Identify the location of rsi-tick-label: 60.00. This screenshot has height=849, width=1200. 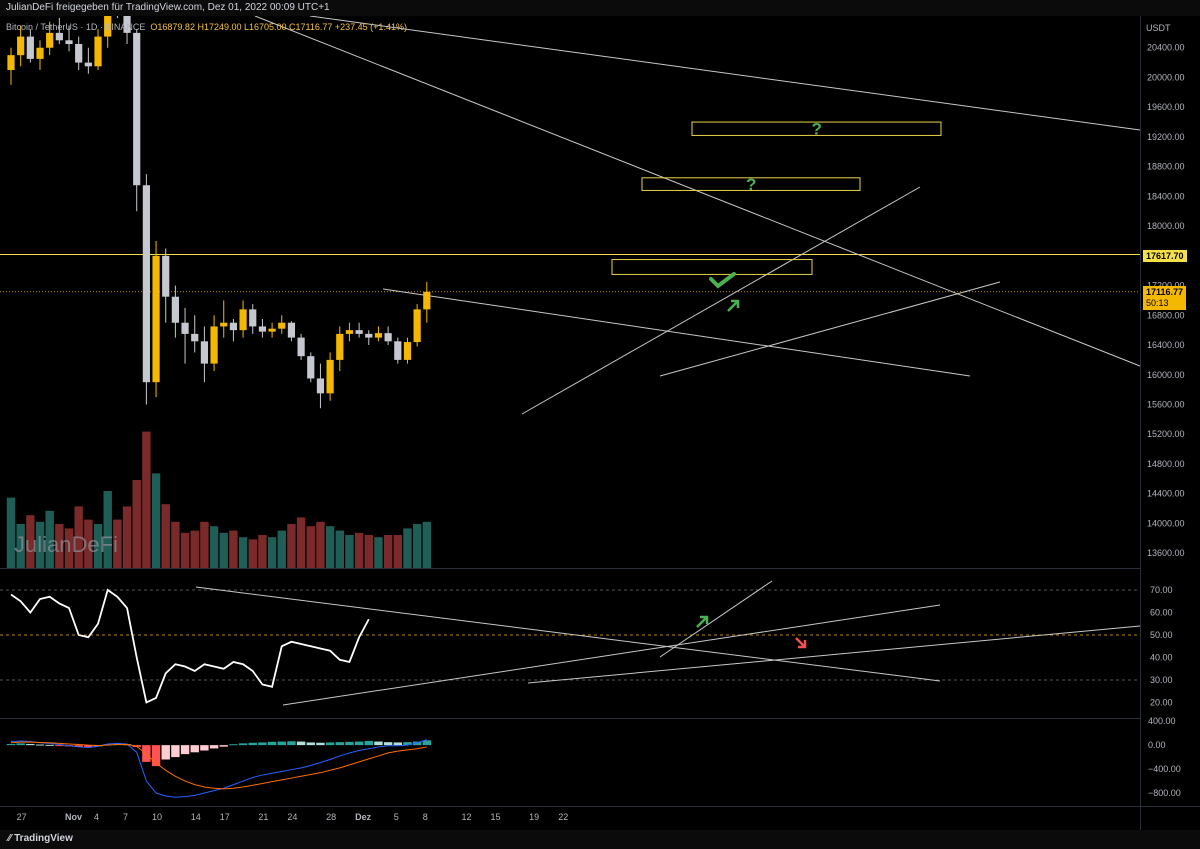
(1161, 613).